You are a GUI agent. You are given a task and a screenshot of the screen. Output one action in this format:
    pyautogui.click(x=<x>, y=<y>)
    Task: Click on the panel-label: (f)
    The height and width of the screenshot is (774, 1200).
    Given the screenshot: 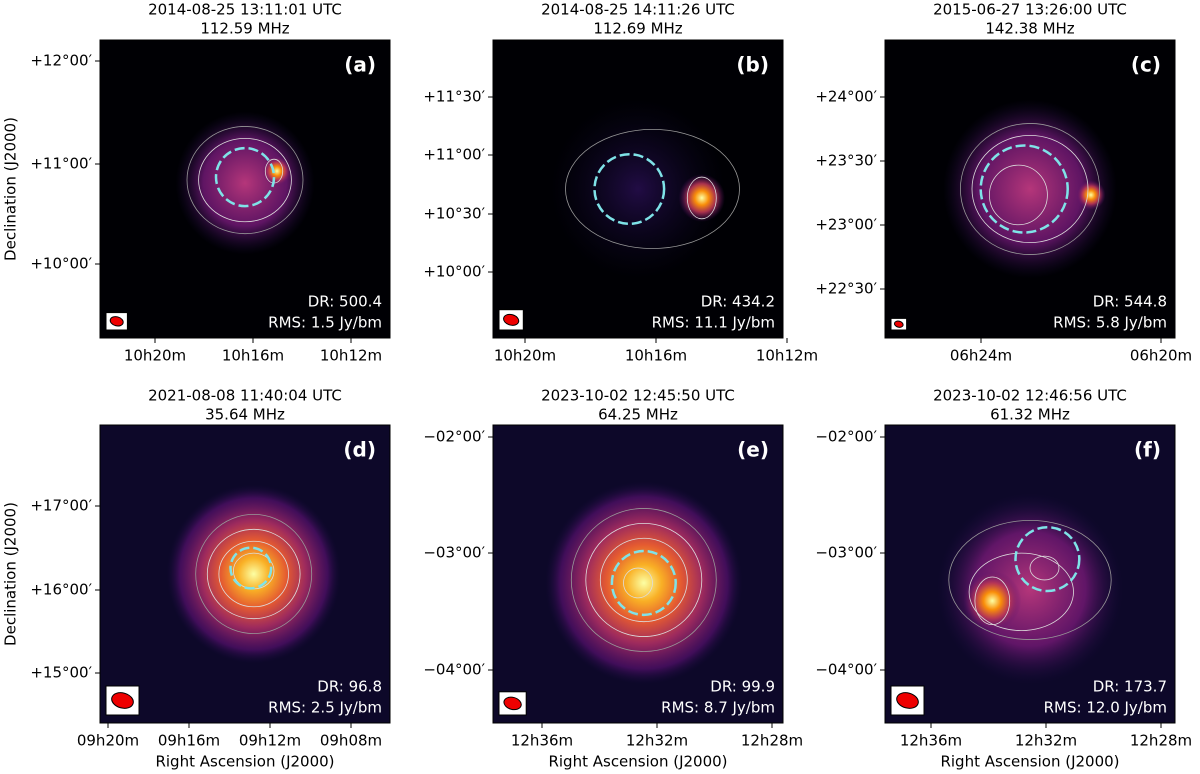 What is the action you would take?
    pyautogui.click(x=1147, y=450)
    